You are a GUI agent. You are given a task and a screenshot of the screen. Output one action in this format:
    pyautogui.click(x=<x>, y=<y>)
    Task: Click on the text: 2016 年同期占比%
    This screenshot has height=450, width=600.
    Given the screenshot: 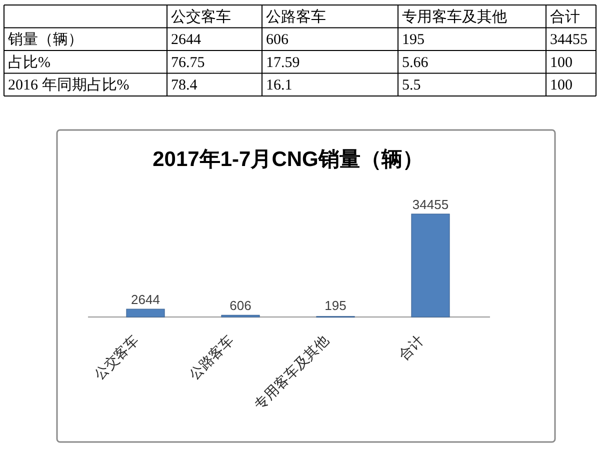 What is the action you would take?
    pyautogui.click(x=69, y=85)
    